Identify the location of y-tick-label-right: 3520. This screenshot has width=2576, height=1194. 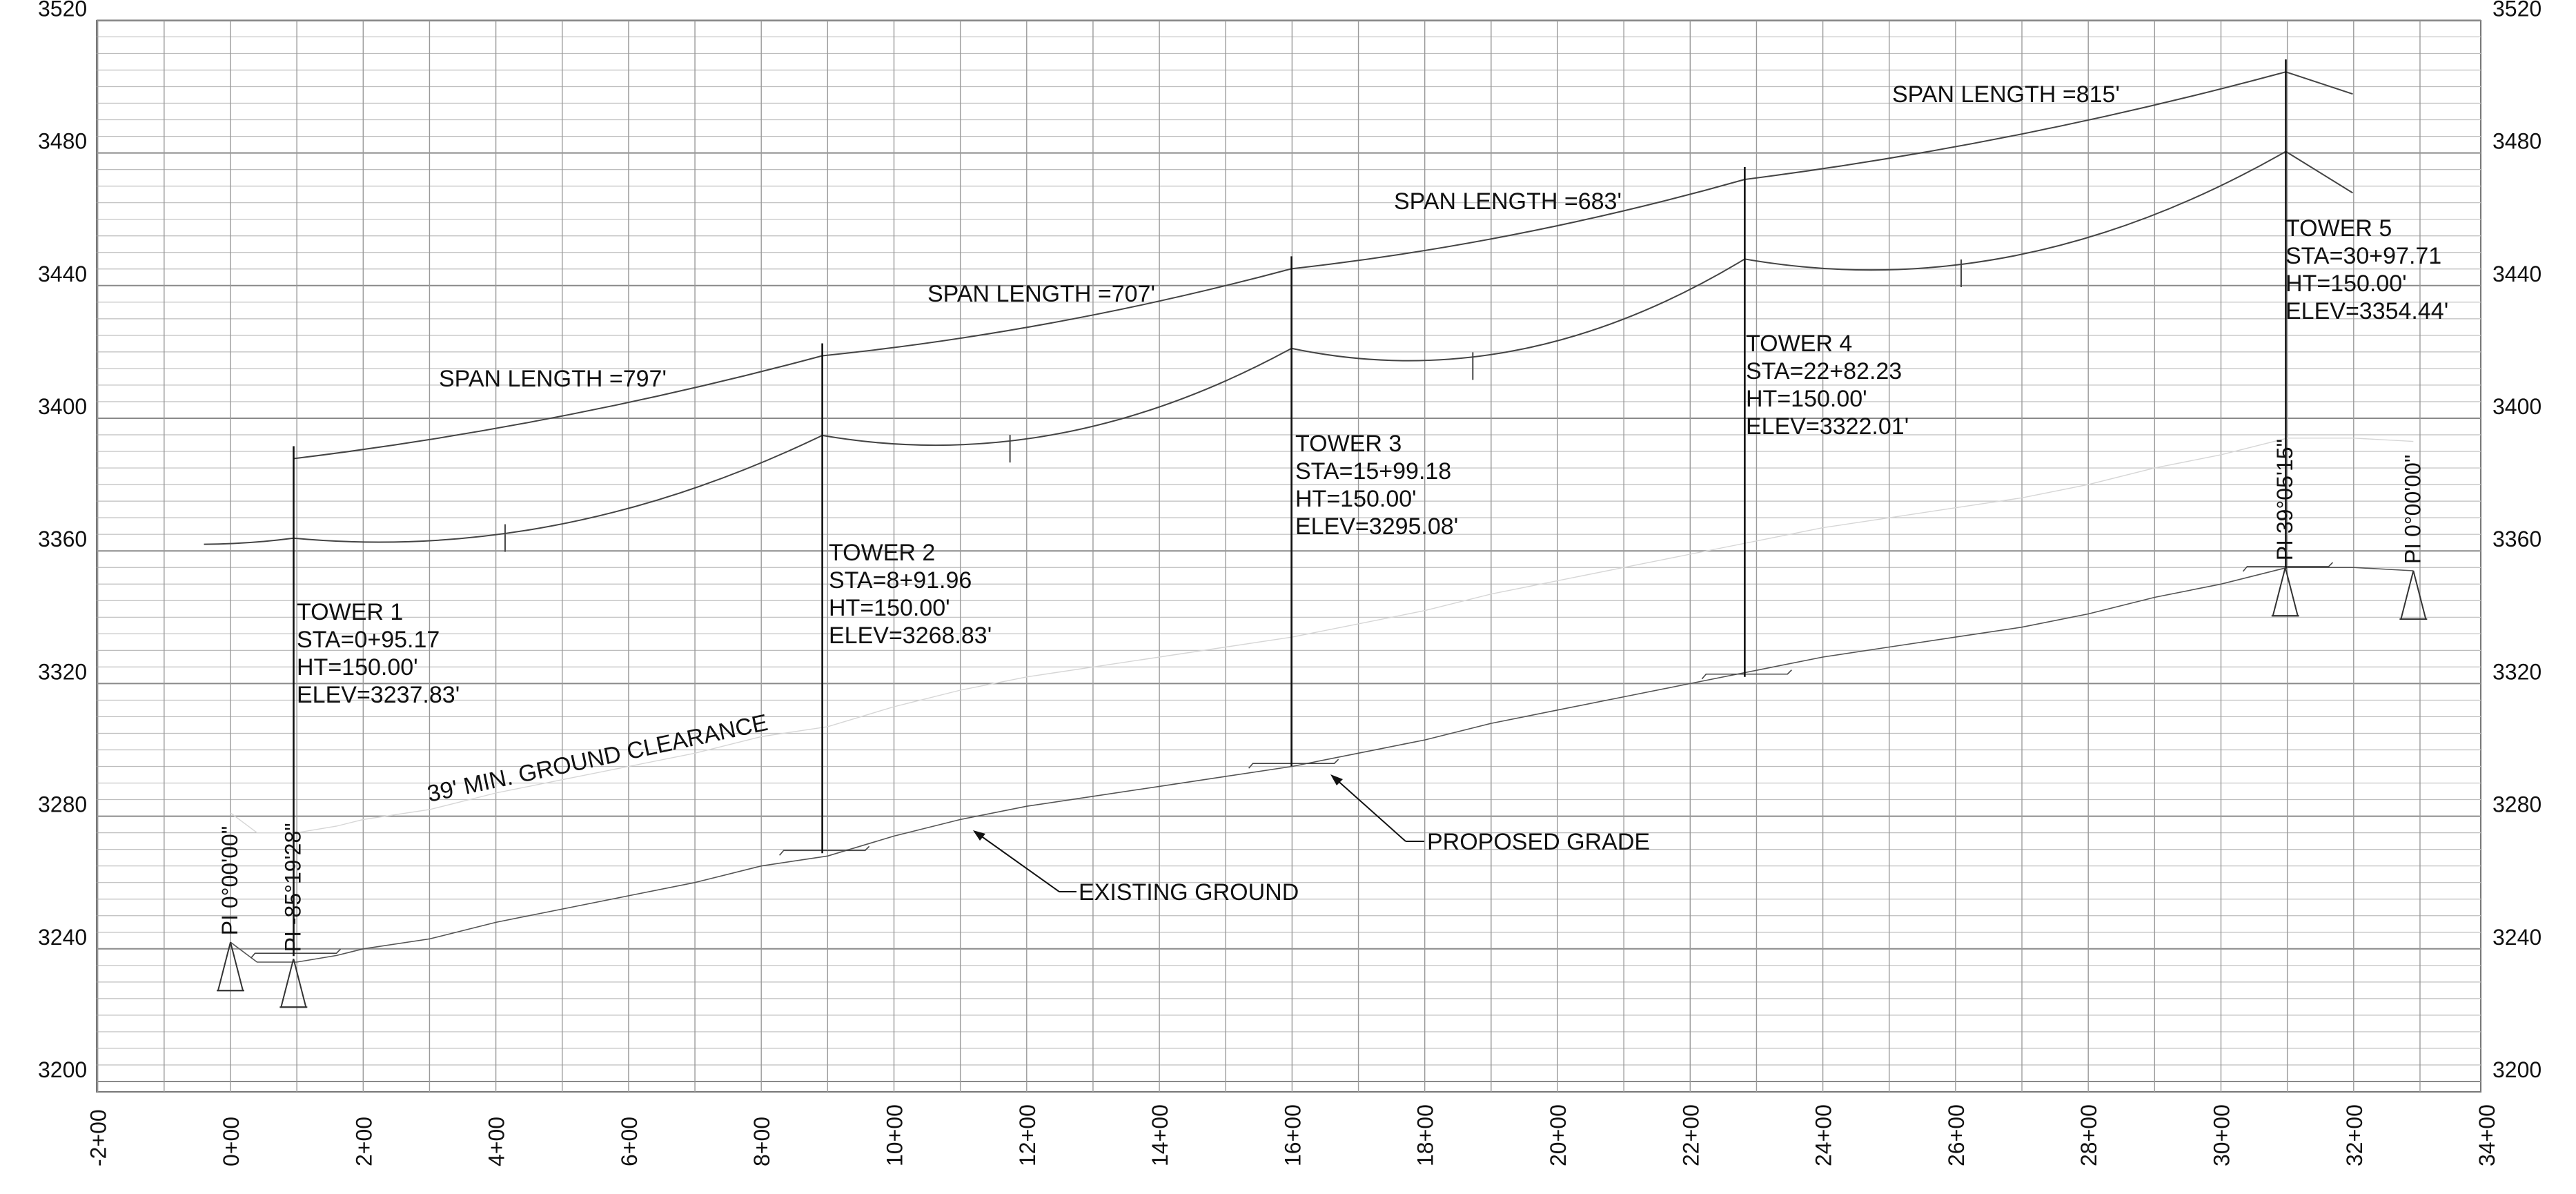
(2517, 11).